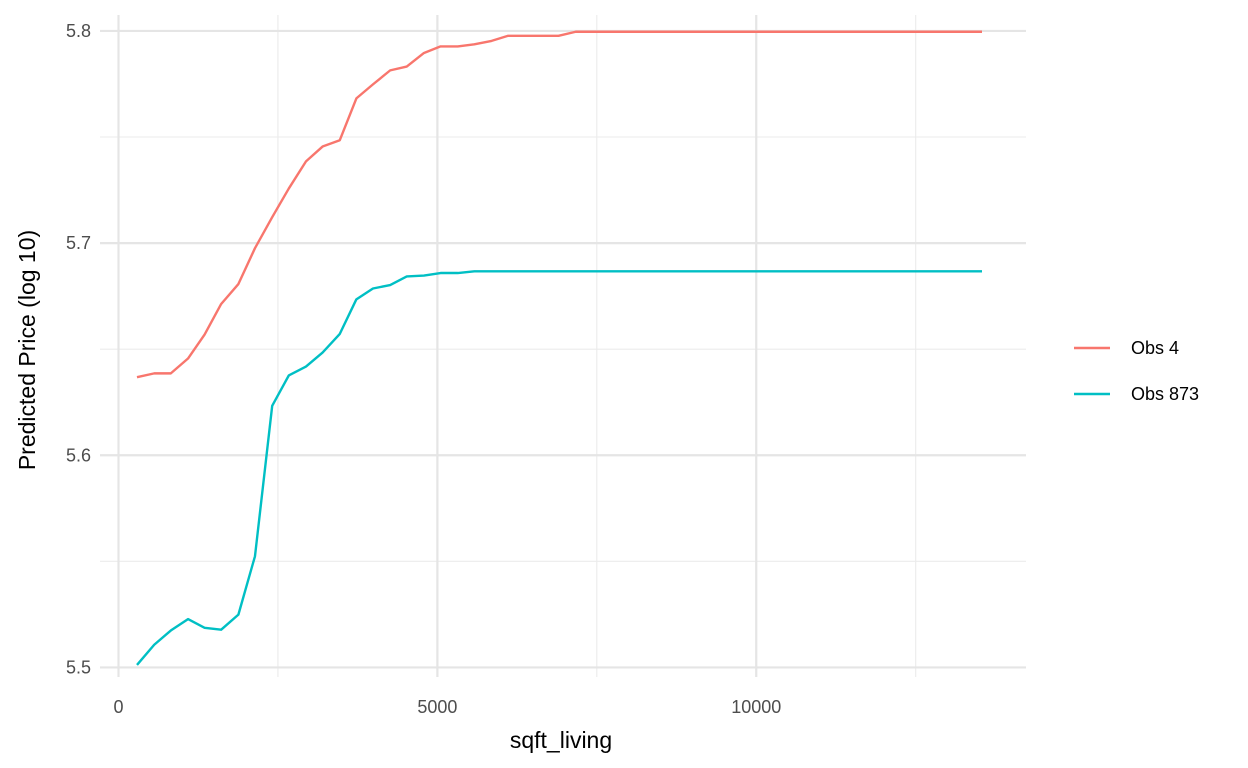 This screenshot has height=768, width=1248. I want to click on x-axis-tick-labels: 0 5000 10000, so click(447, 707).